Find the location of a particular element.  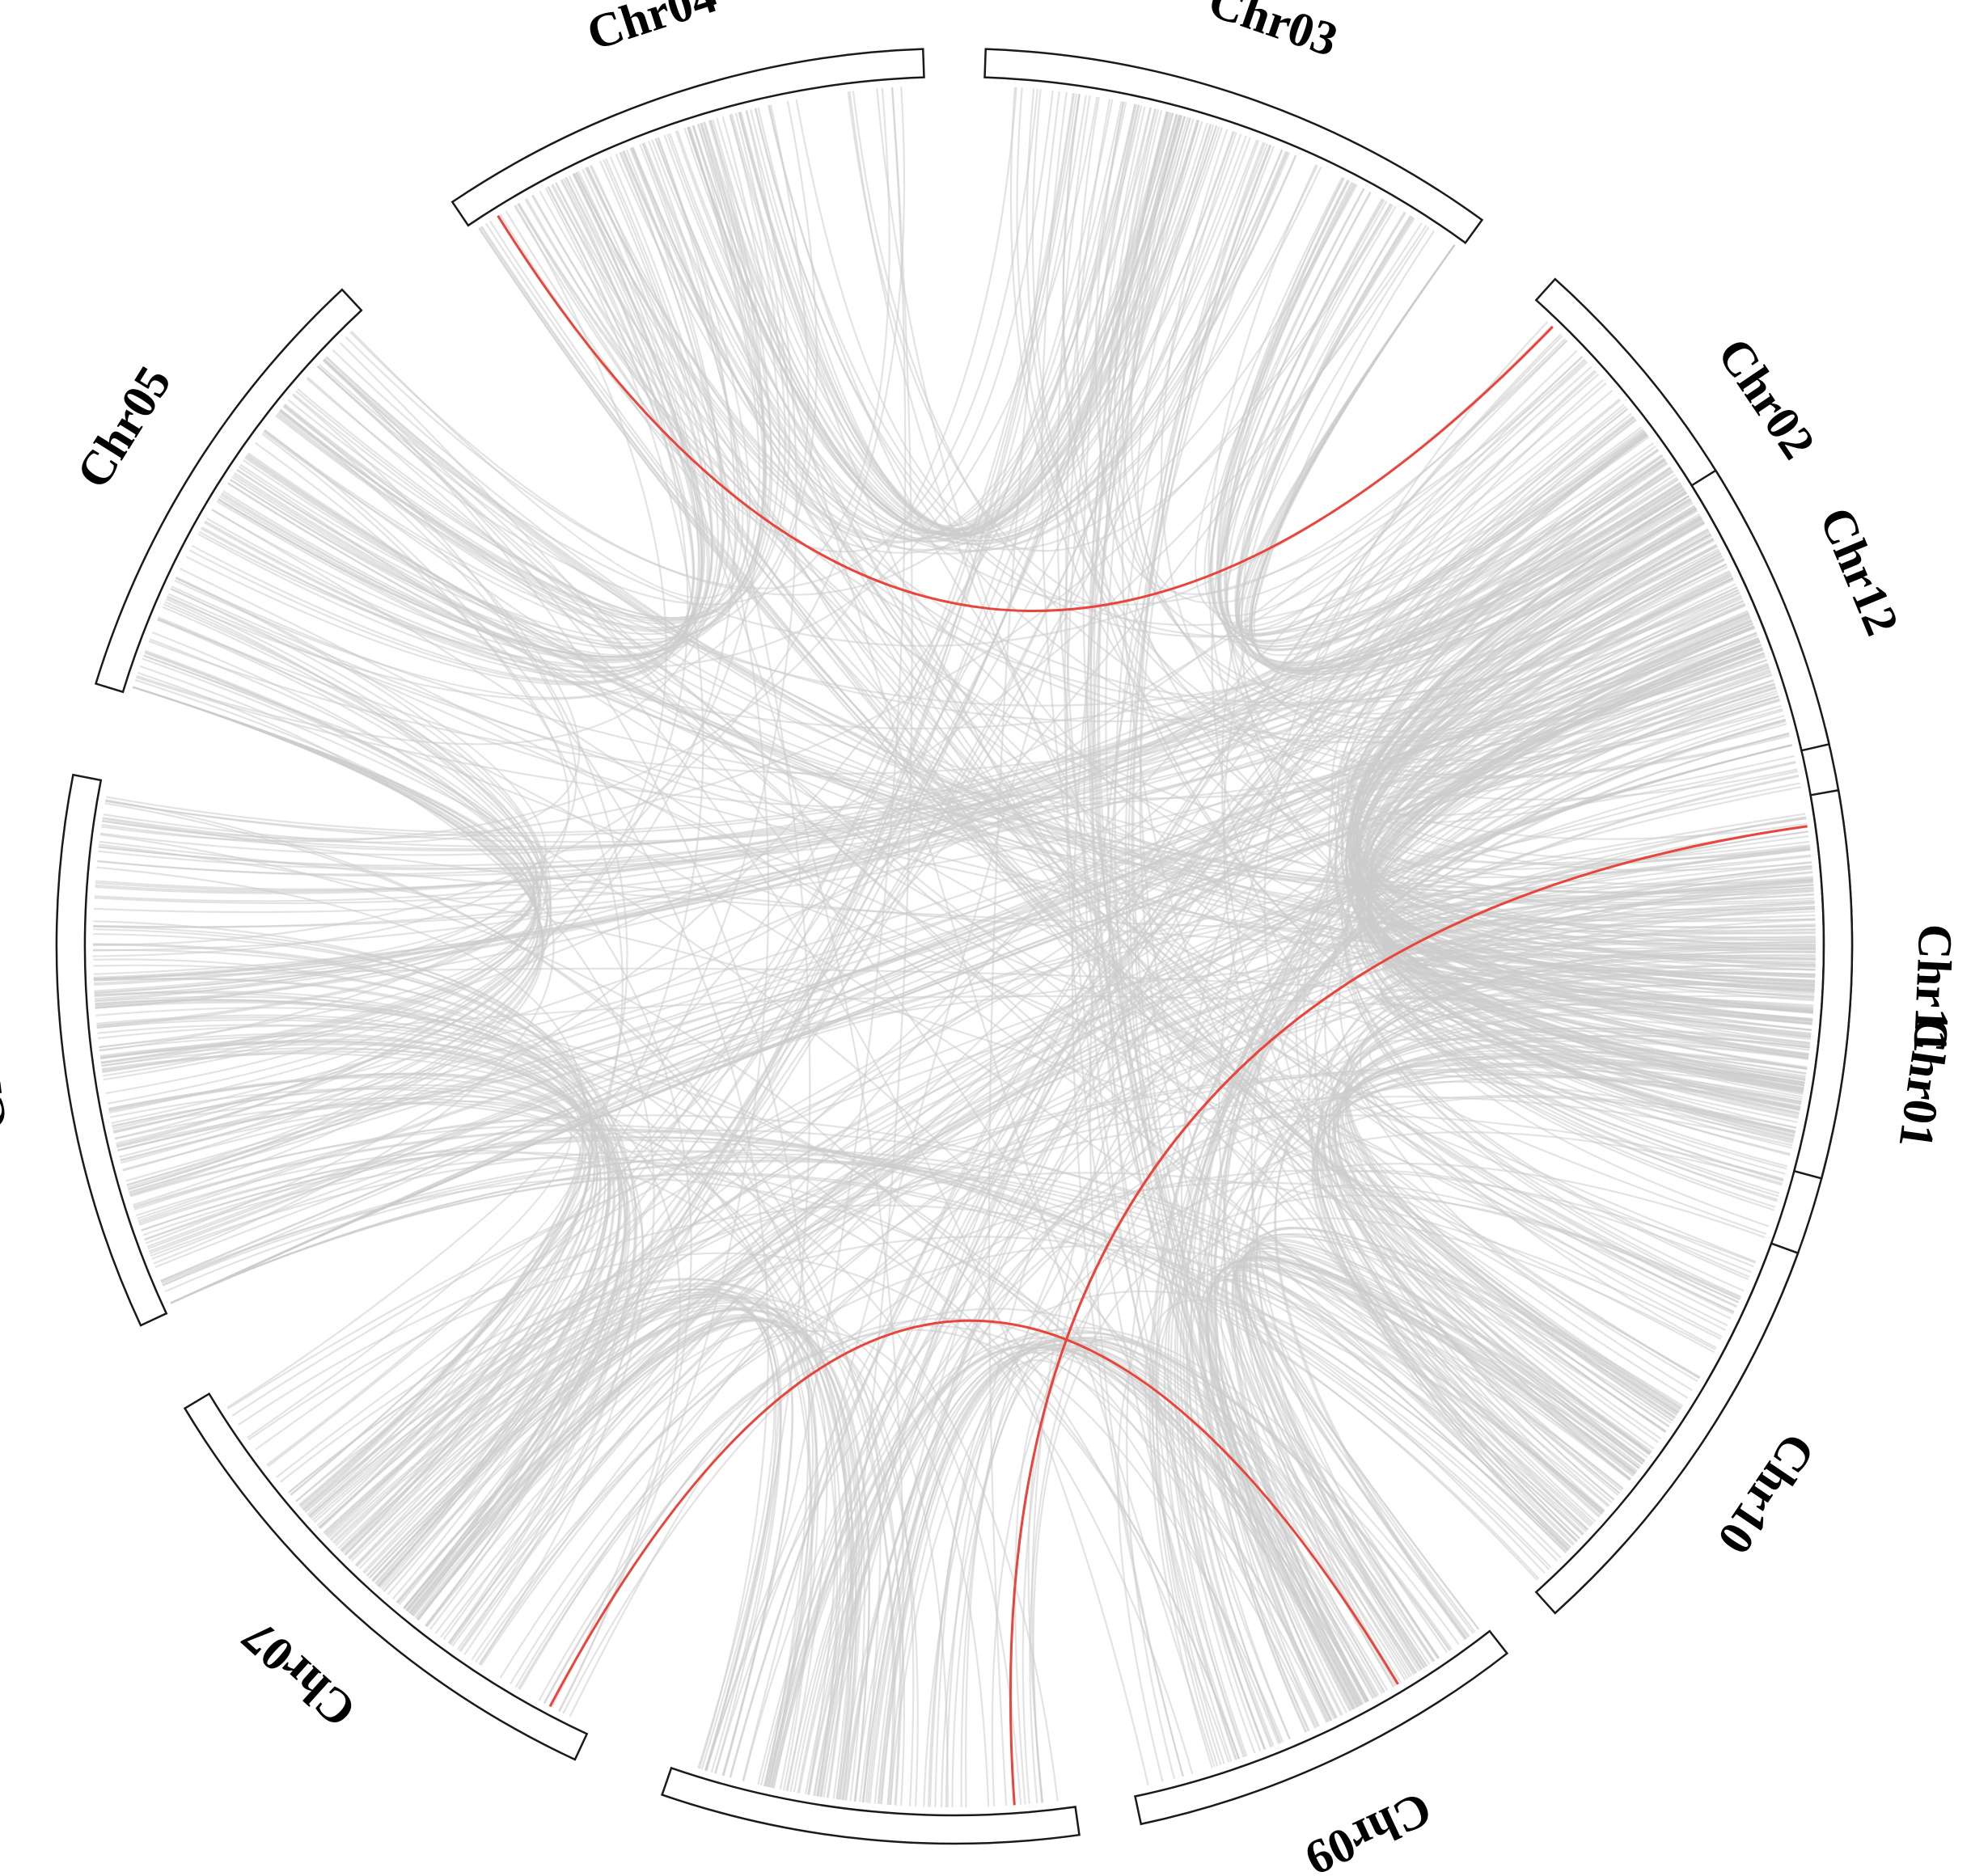

chromosome-label-chr03: Chr03 is located at coordinates (1273, 33).